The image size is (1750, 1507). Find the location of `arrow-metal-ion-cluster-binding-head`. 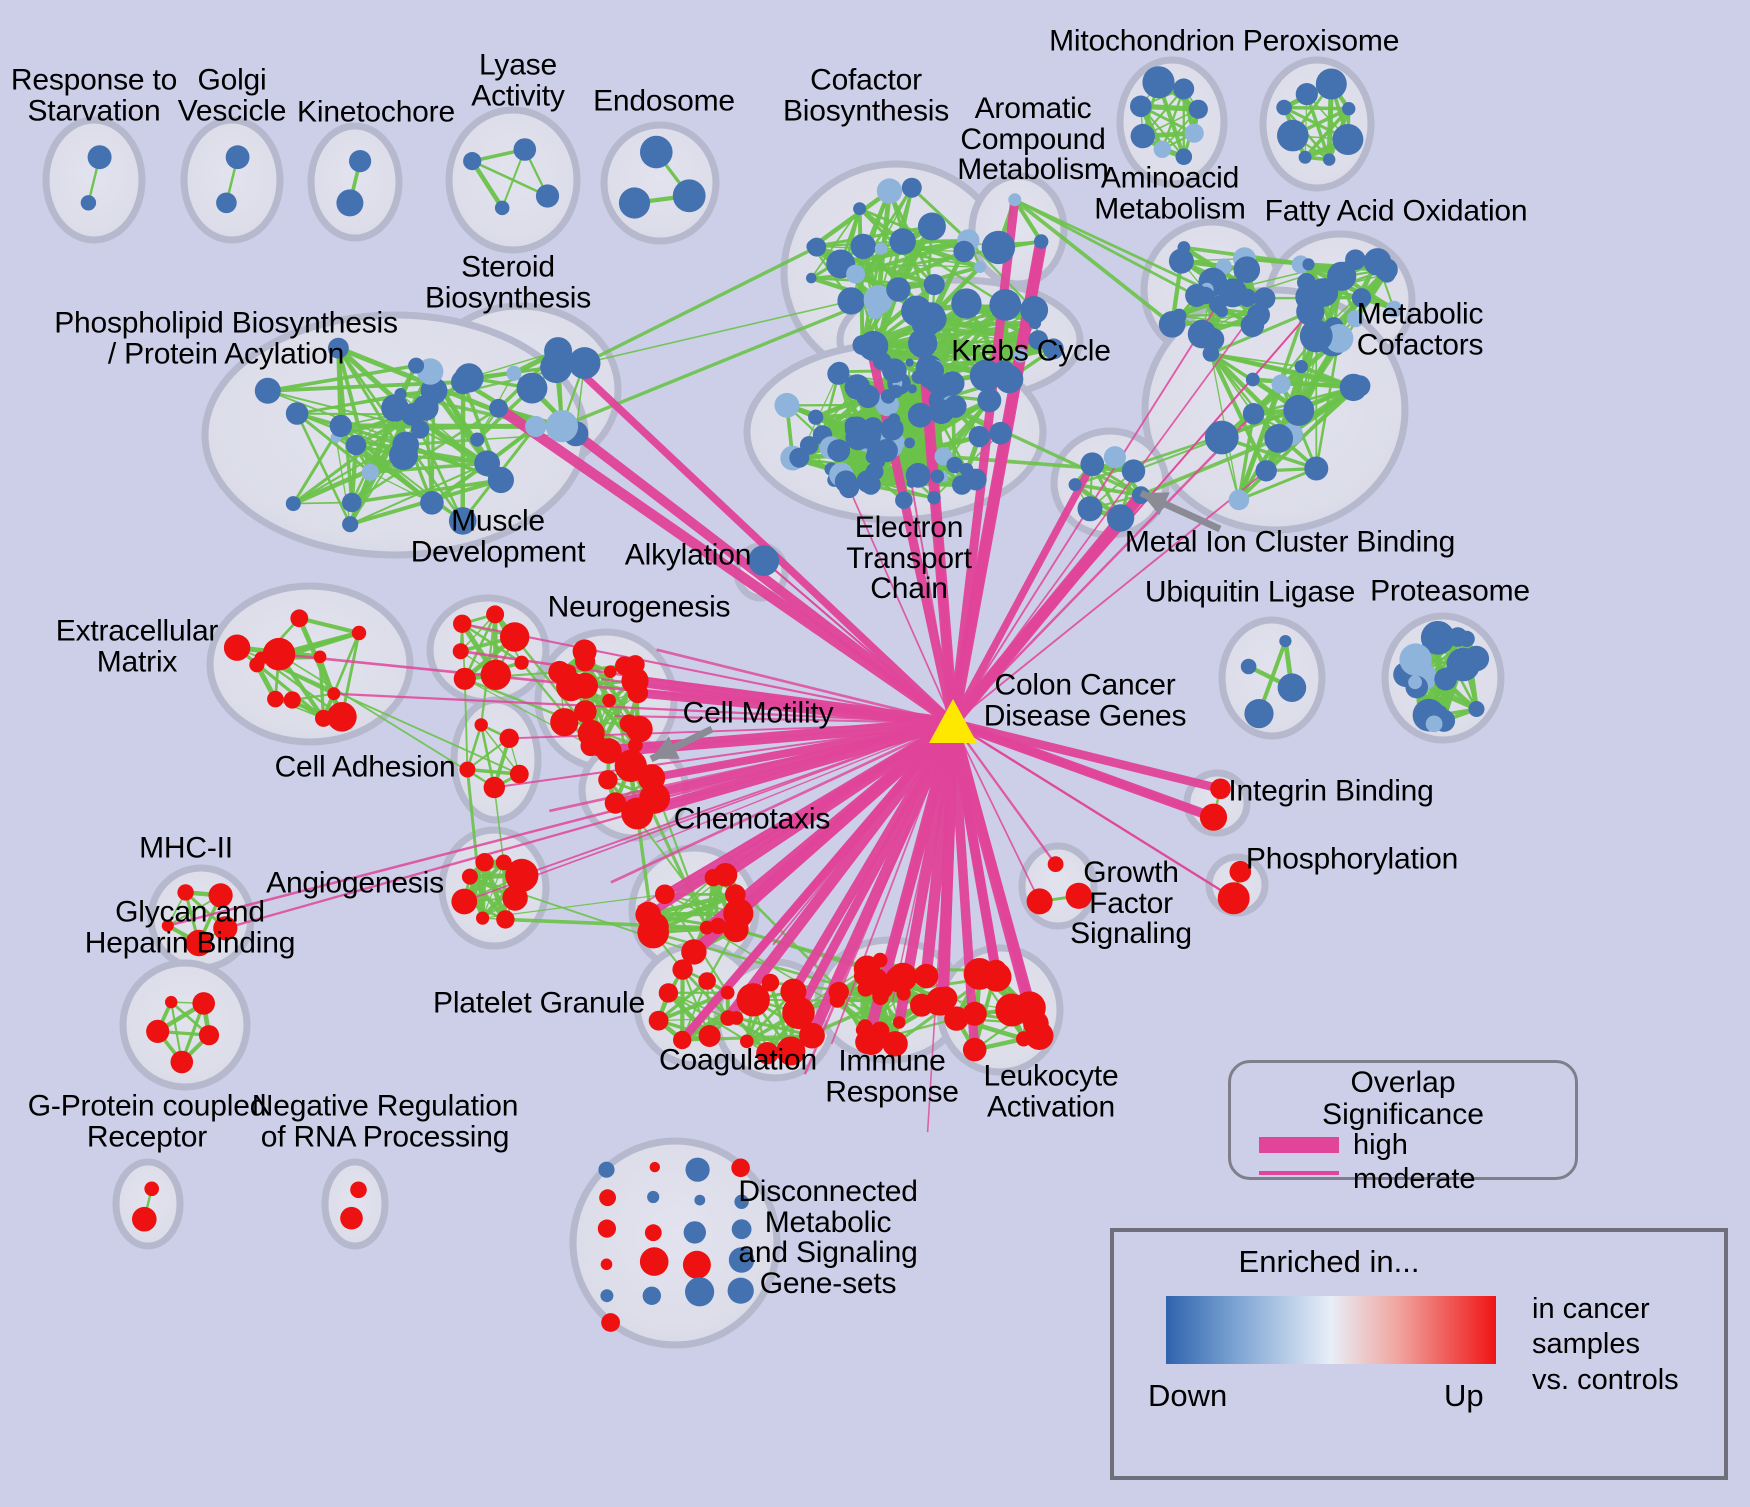

arrow-metal-ion-cluster-binding-head is located at coordinates (1155, 504).